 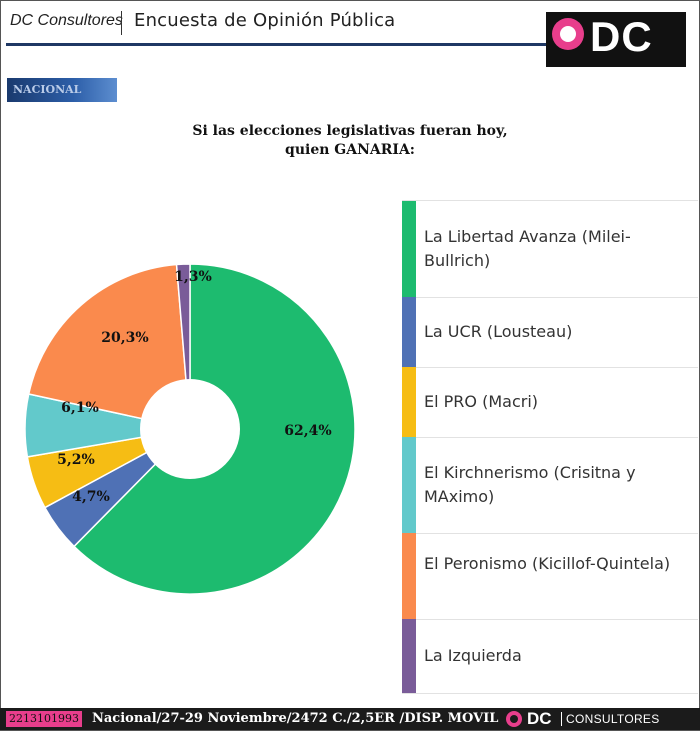 I want to click on logo-ring-icon, so click(x=568, y=34).